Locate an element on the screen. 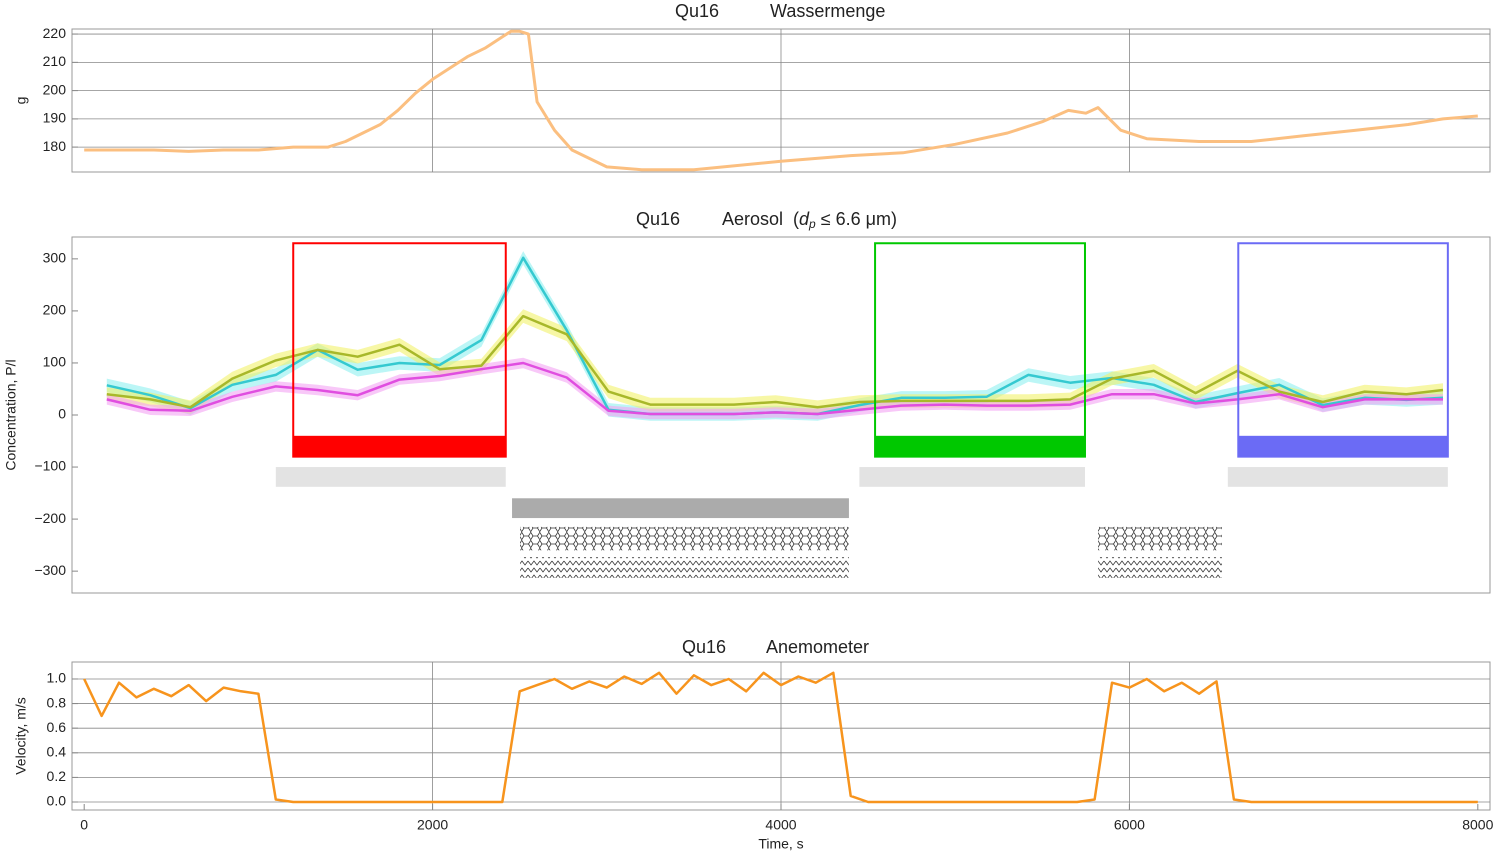 The width and height of the screenshot is (1500, 854). y-tick-label: −100 is located at coordinates (50, 466).